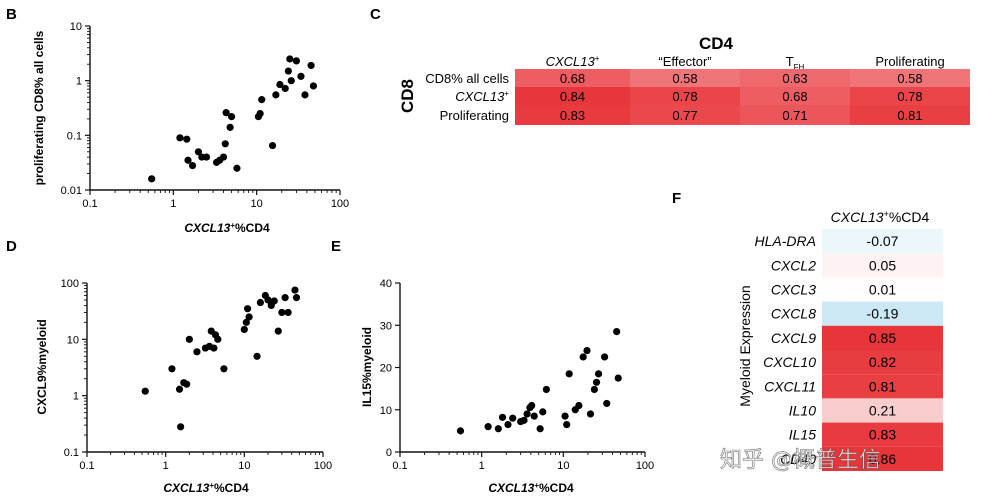 The image size is (983, 498). I want to click on y-tick-label: 20, so click(386, 369).